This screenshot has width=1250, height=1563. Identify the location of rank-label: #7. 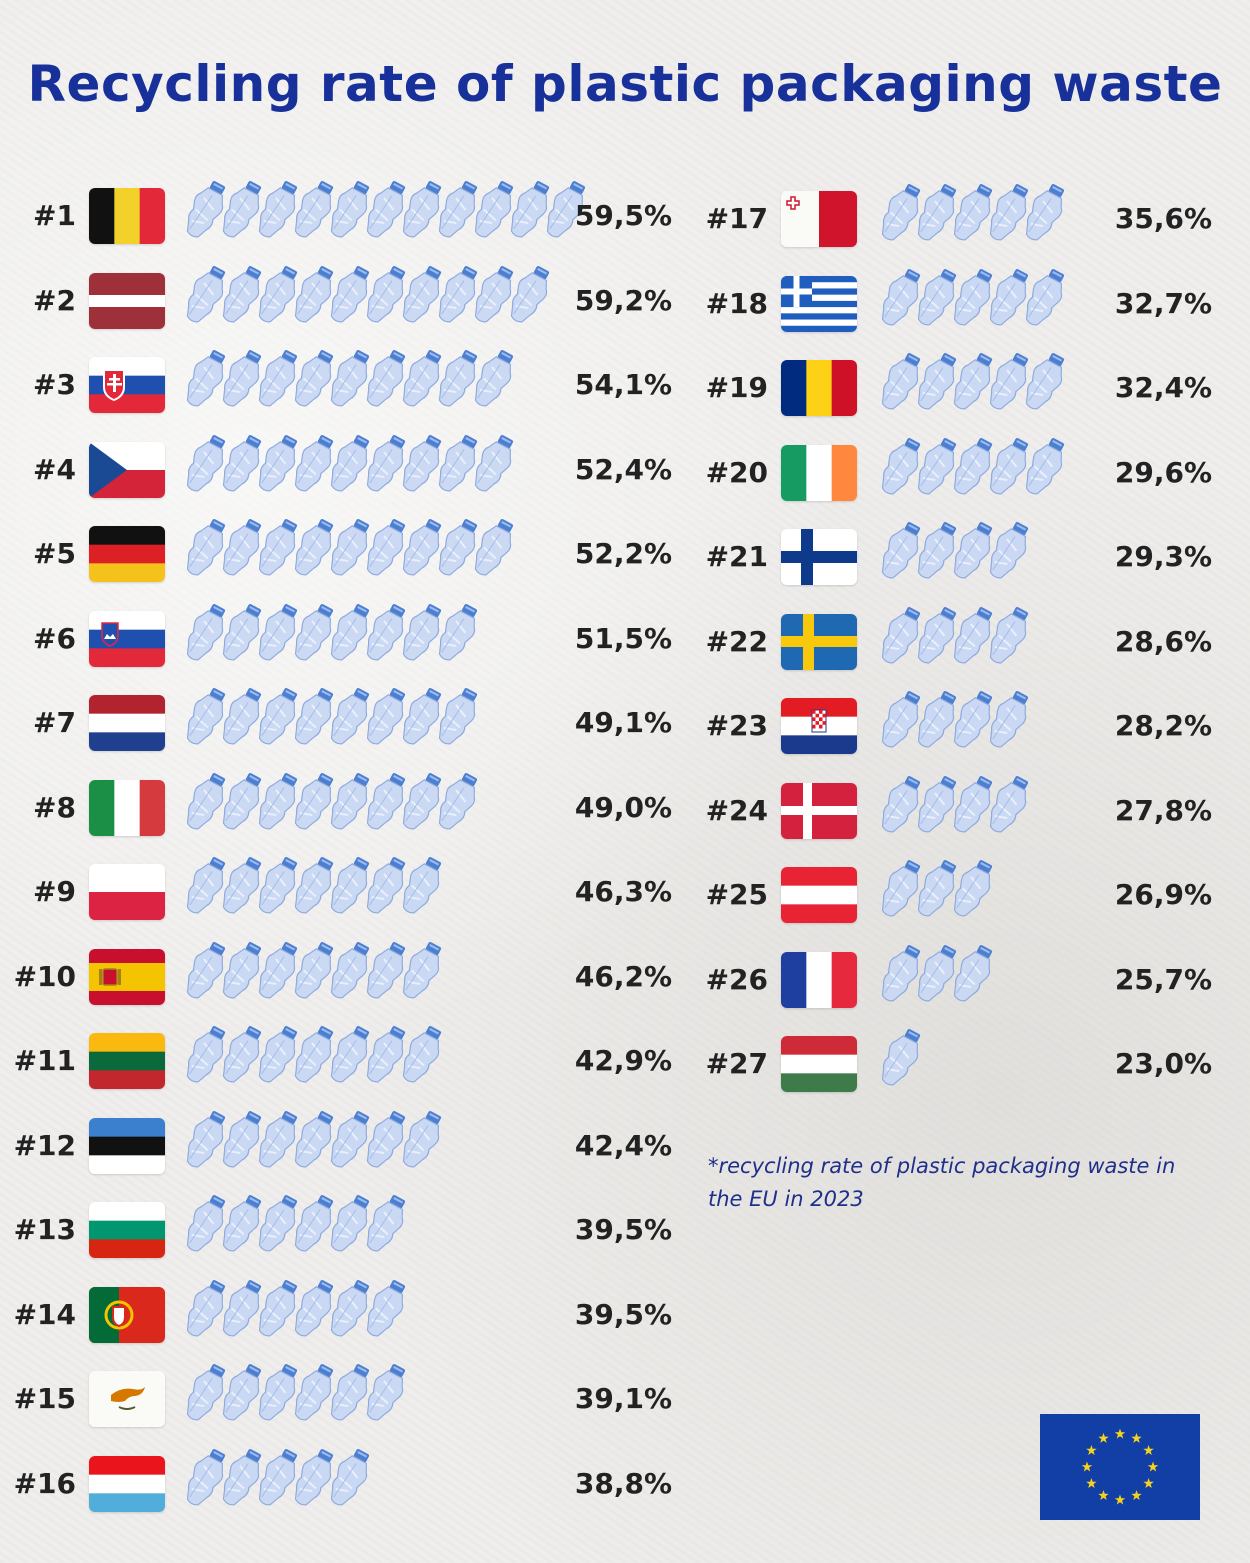
(54, 722).